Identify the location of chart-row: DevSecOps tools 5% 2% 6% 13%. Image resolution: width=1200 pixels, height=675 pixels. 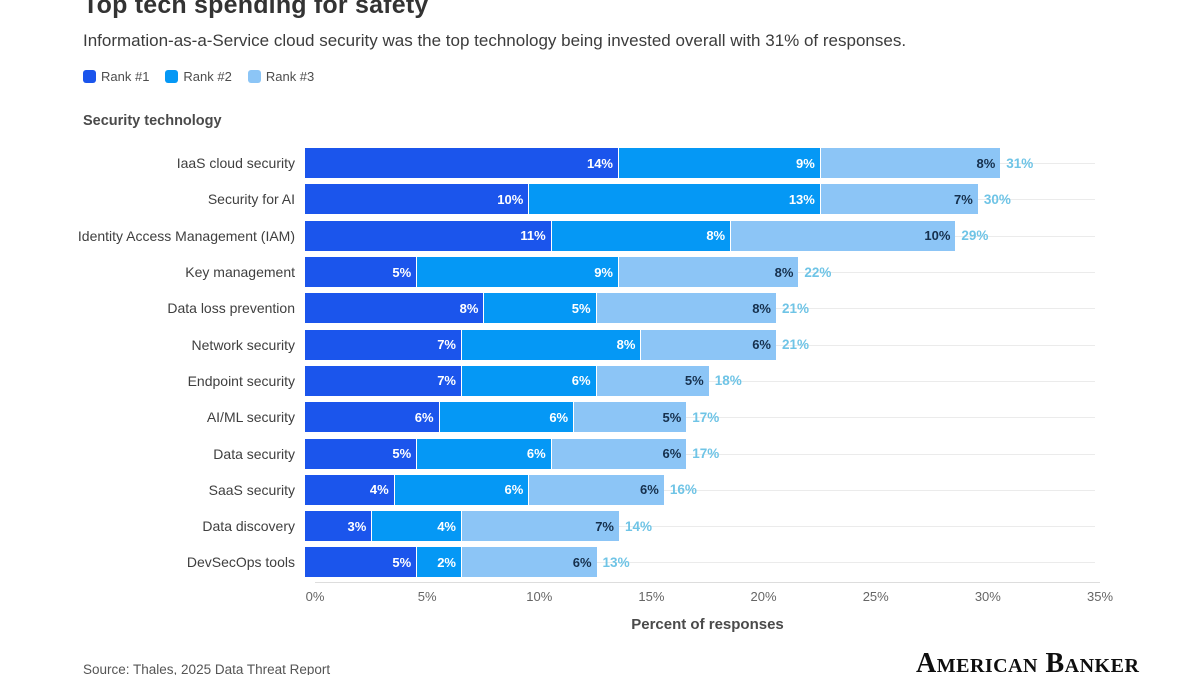
(600, 562).